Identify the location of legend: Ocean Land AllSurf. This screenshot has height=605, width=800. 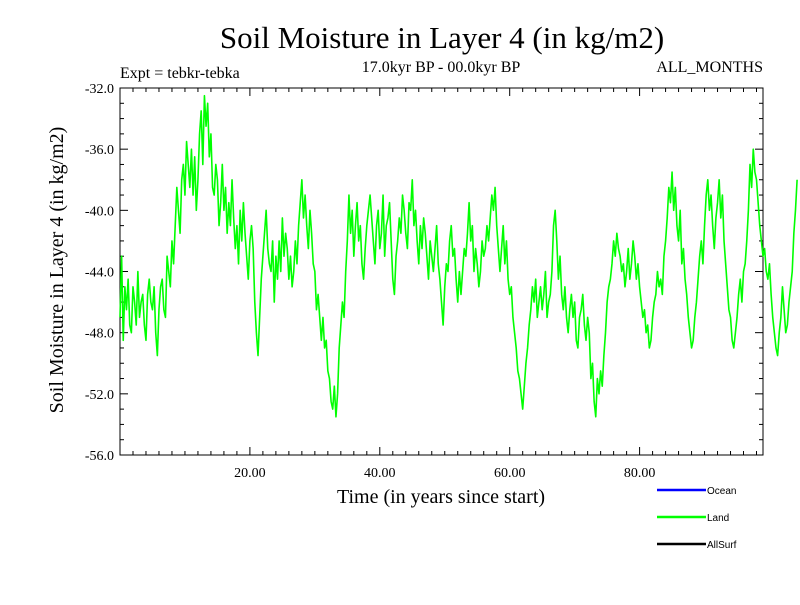
(697, 518).